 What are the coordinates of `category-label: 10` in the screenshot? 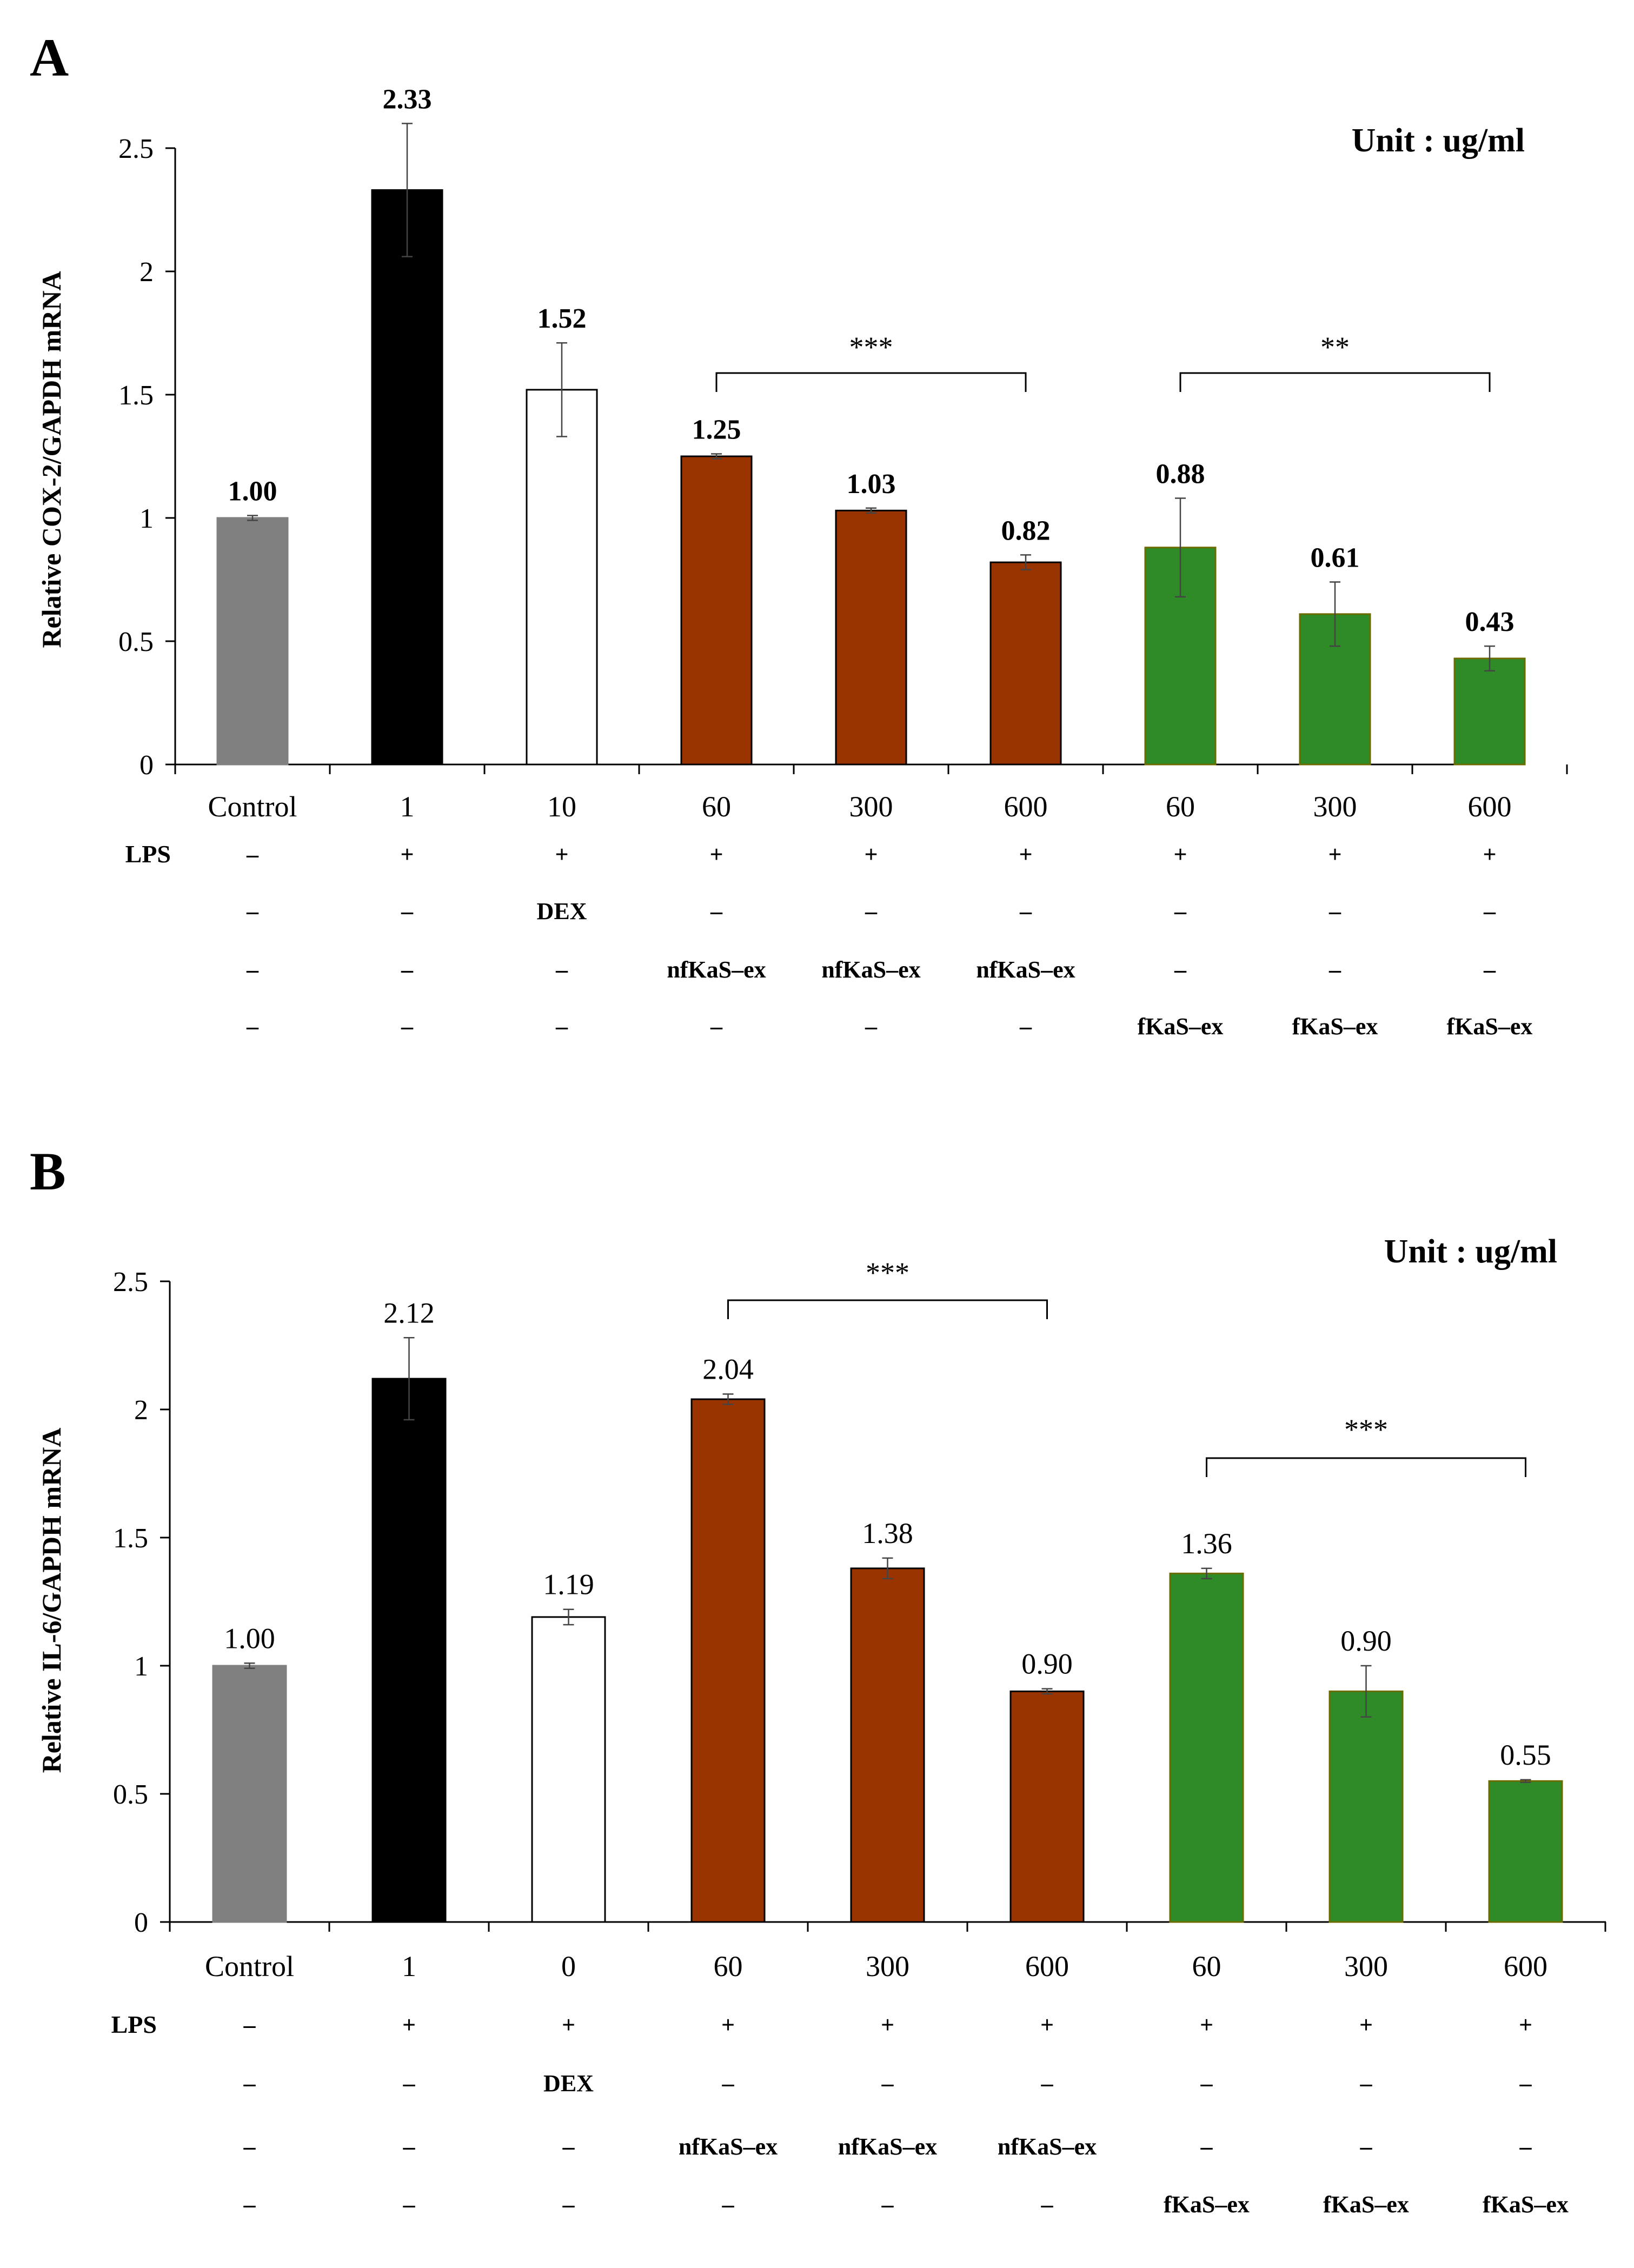 It's located at (561, 806).